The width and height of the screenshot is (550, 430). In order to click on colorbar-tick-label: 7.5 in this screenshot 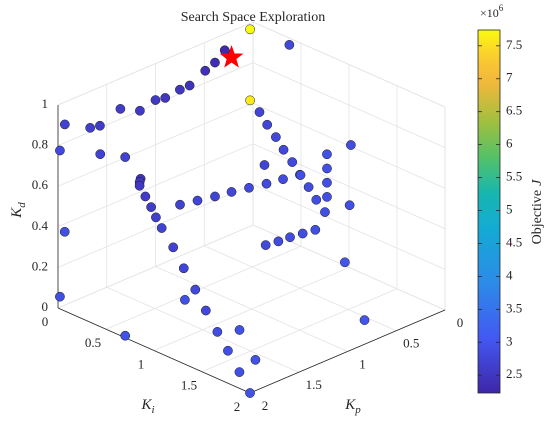, I will do `click(514, 44)`.